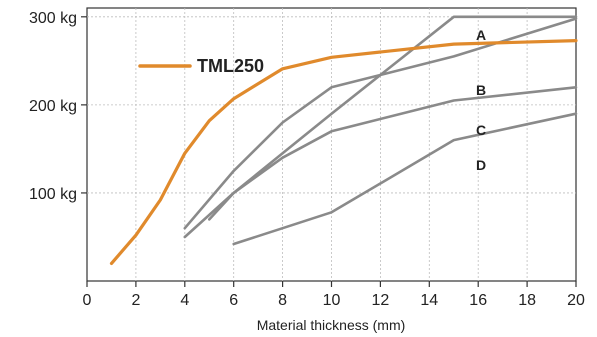 The width and height of the screenshot is (597, 337). Describe the element at coordinates (184, 300) in the screenshot. I see `x-tick-label: 4` at that location.